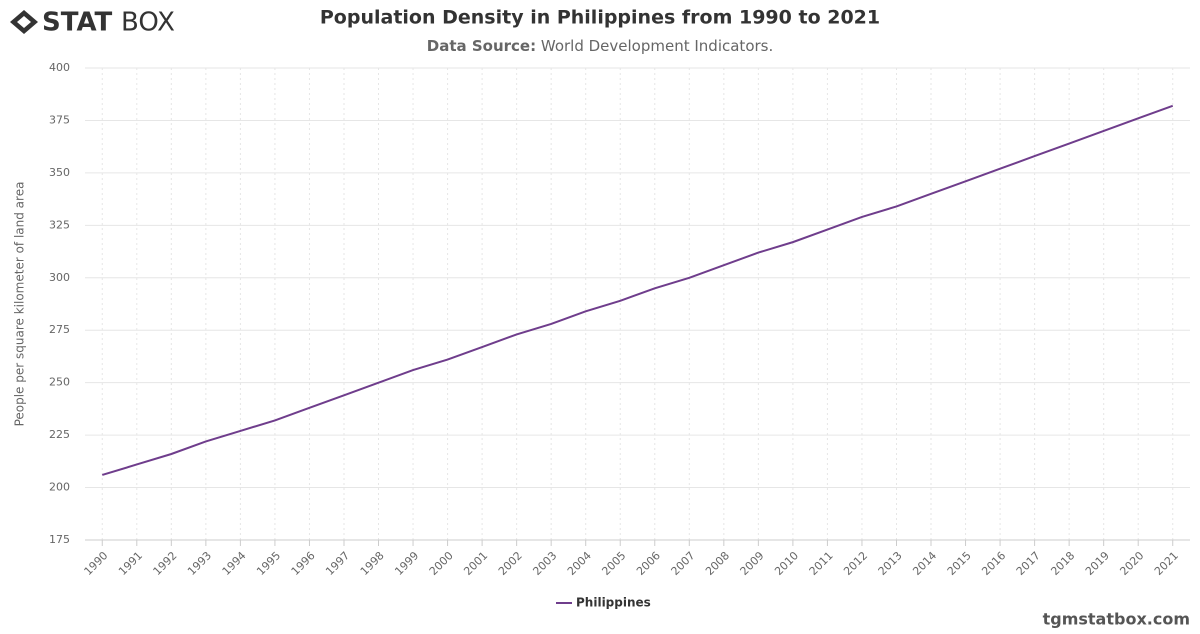  What do you see at coordinates (1028, 563) in the screenshot?
I see `x-tick-label: 2017` at bounding box center [1028, 563].